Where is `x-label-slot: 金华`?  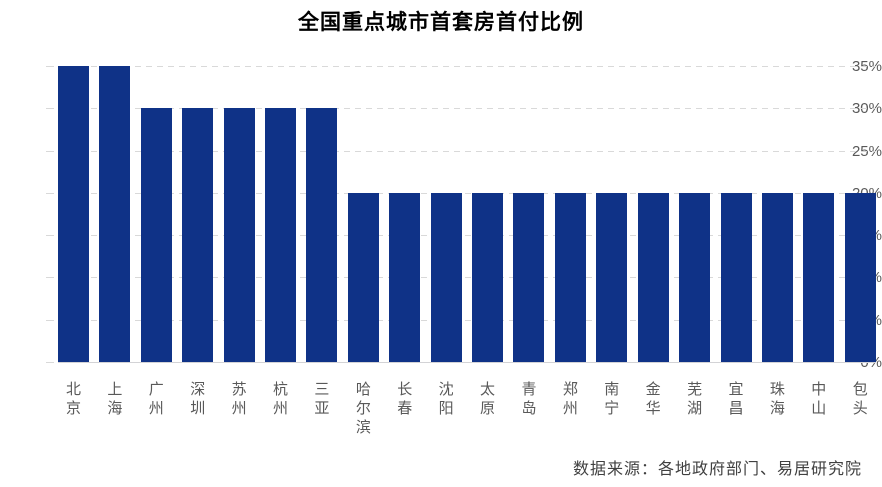 x-label-slot: 金华 is located at coordinates (653, 399).